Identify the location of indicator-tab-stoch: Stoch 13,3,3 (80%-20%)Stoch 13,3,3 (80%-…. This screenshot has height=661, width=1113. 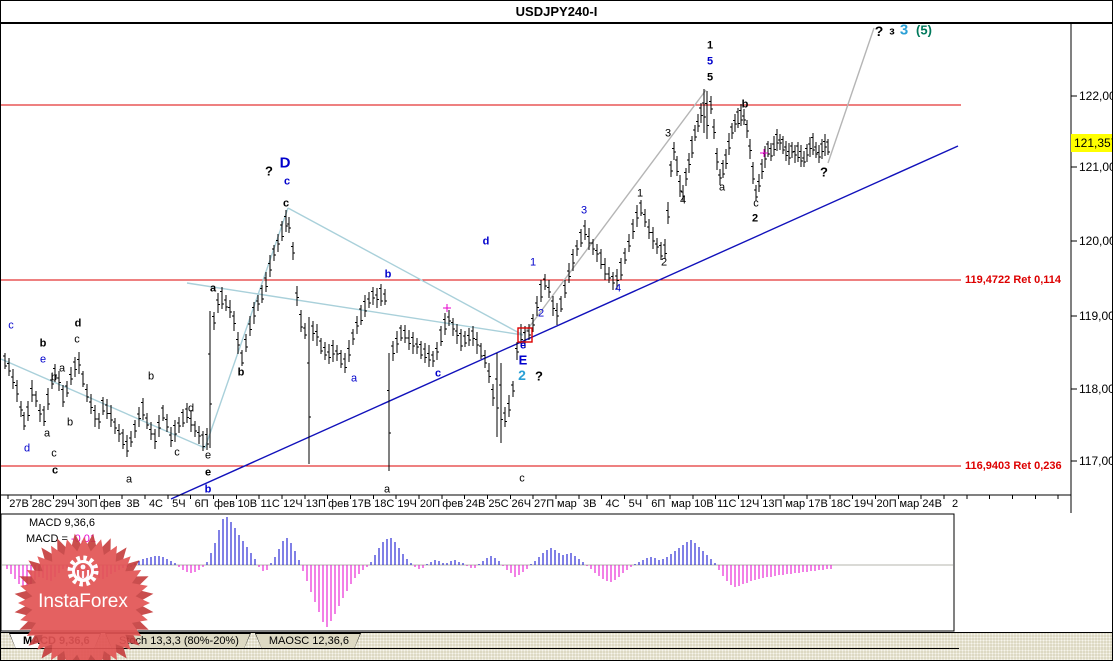
(178, 641).